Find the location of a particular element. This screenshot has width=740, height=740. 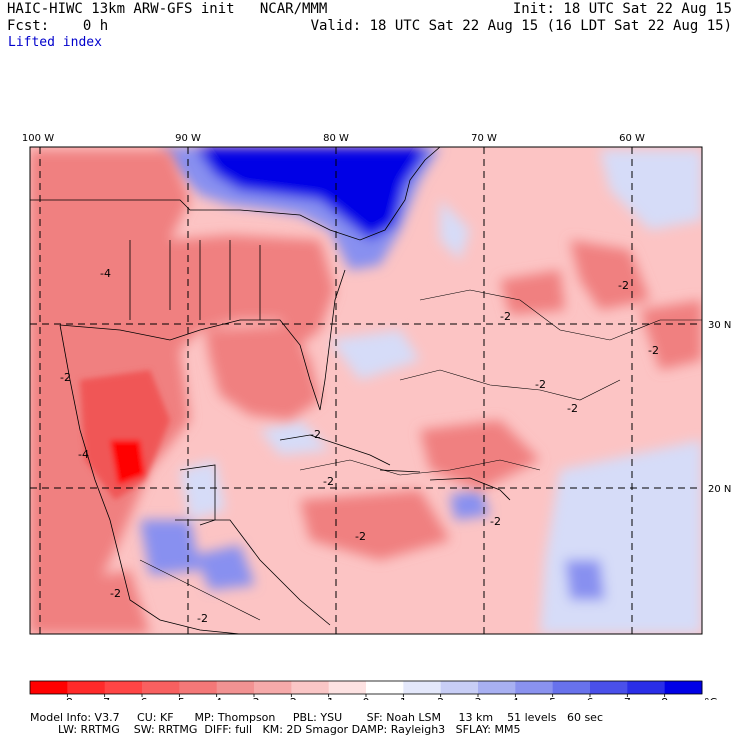

init-time: Init: 18 UTC Sat 22 Aug 15 is located at coordinates (622, 9).